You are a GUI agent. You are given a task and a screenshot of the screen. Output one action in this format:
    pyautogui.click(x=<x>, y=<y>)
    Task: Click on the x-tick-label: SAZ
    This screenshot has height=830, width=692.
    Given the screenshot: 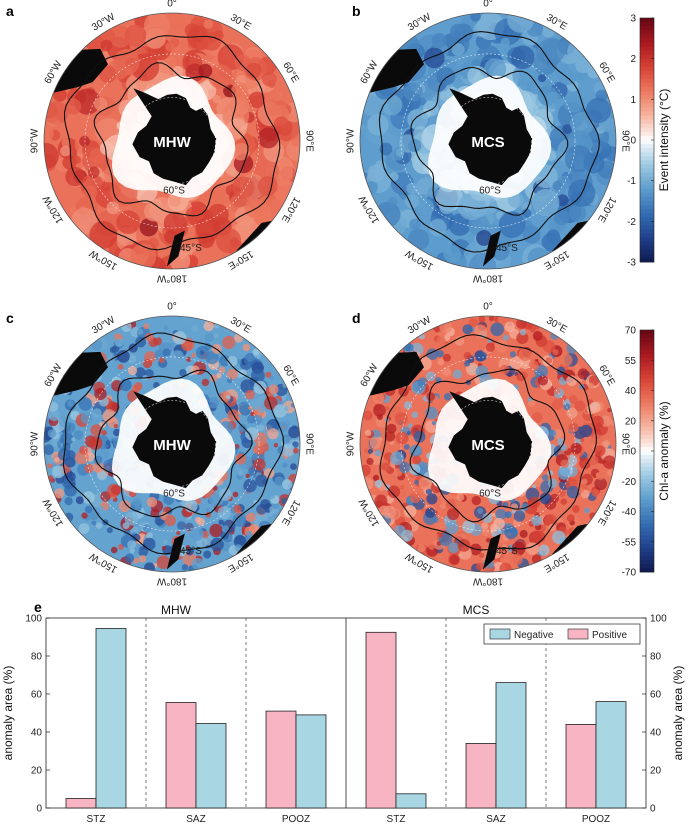 What is the action you would take?
    pyautogui.click(x=195, y=819)
    